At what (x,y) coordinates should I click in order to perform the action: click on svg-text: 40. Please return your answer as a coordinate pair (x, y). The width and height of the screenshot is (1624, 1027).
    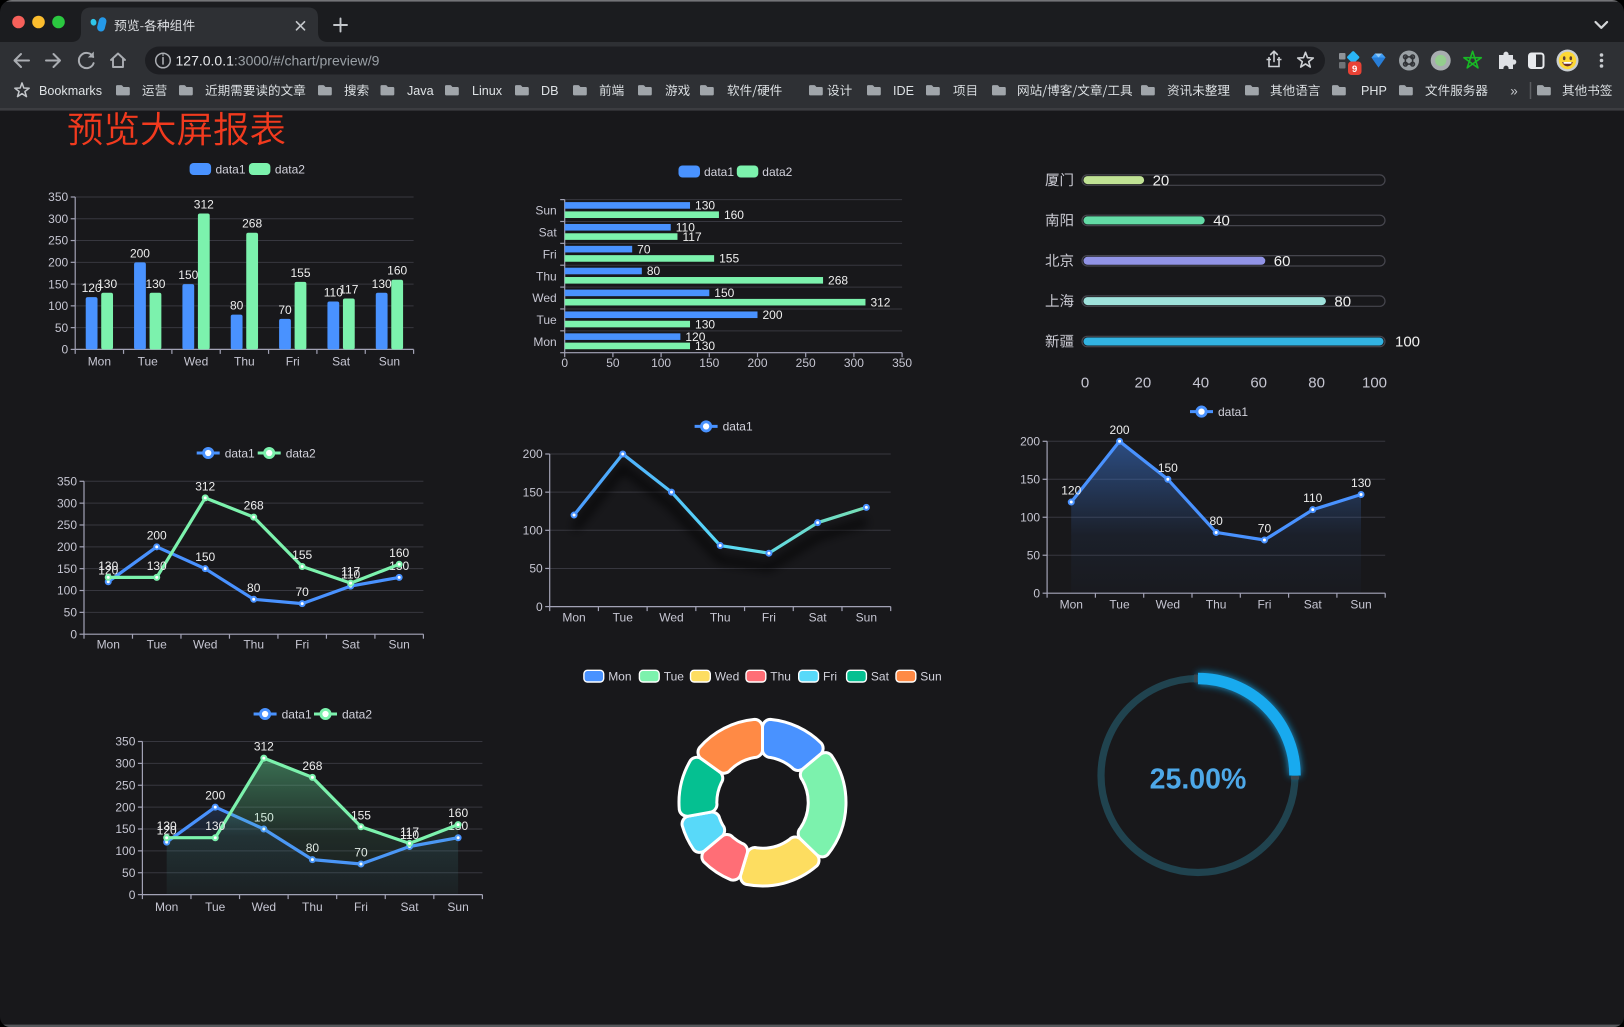
    Looking at the image, I should click on (1200, 382).